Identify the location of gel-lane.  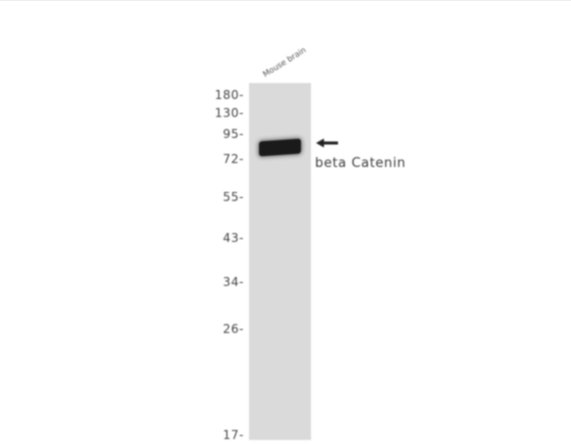
(280, 261).